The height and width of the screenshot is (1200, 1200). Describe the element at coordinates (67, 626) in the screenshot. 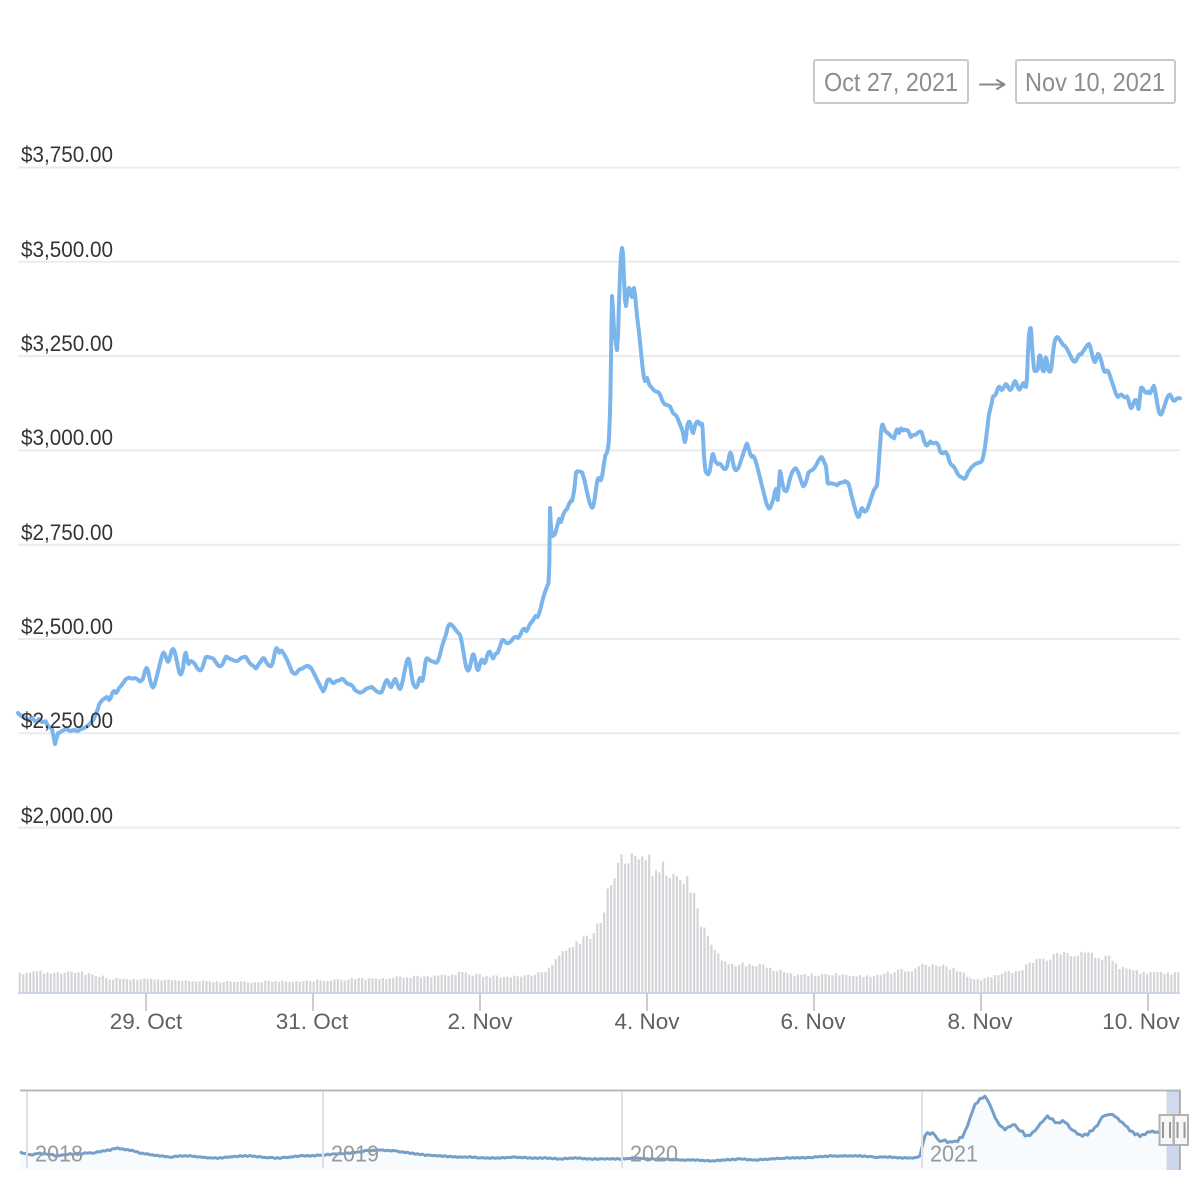

I see `svg-text: $2,500.00` at that location.